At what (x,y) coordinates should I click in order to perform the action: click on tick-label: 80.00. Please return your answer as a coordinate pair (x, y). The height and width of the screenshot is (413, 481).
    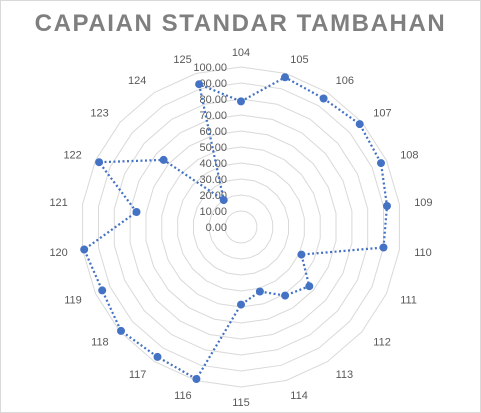
    Looking at the image, I should click on (213, 100).